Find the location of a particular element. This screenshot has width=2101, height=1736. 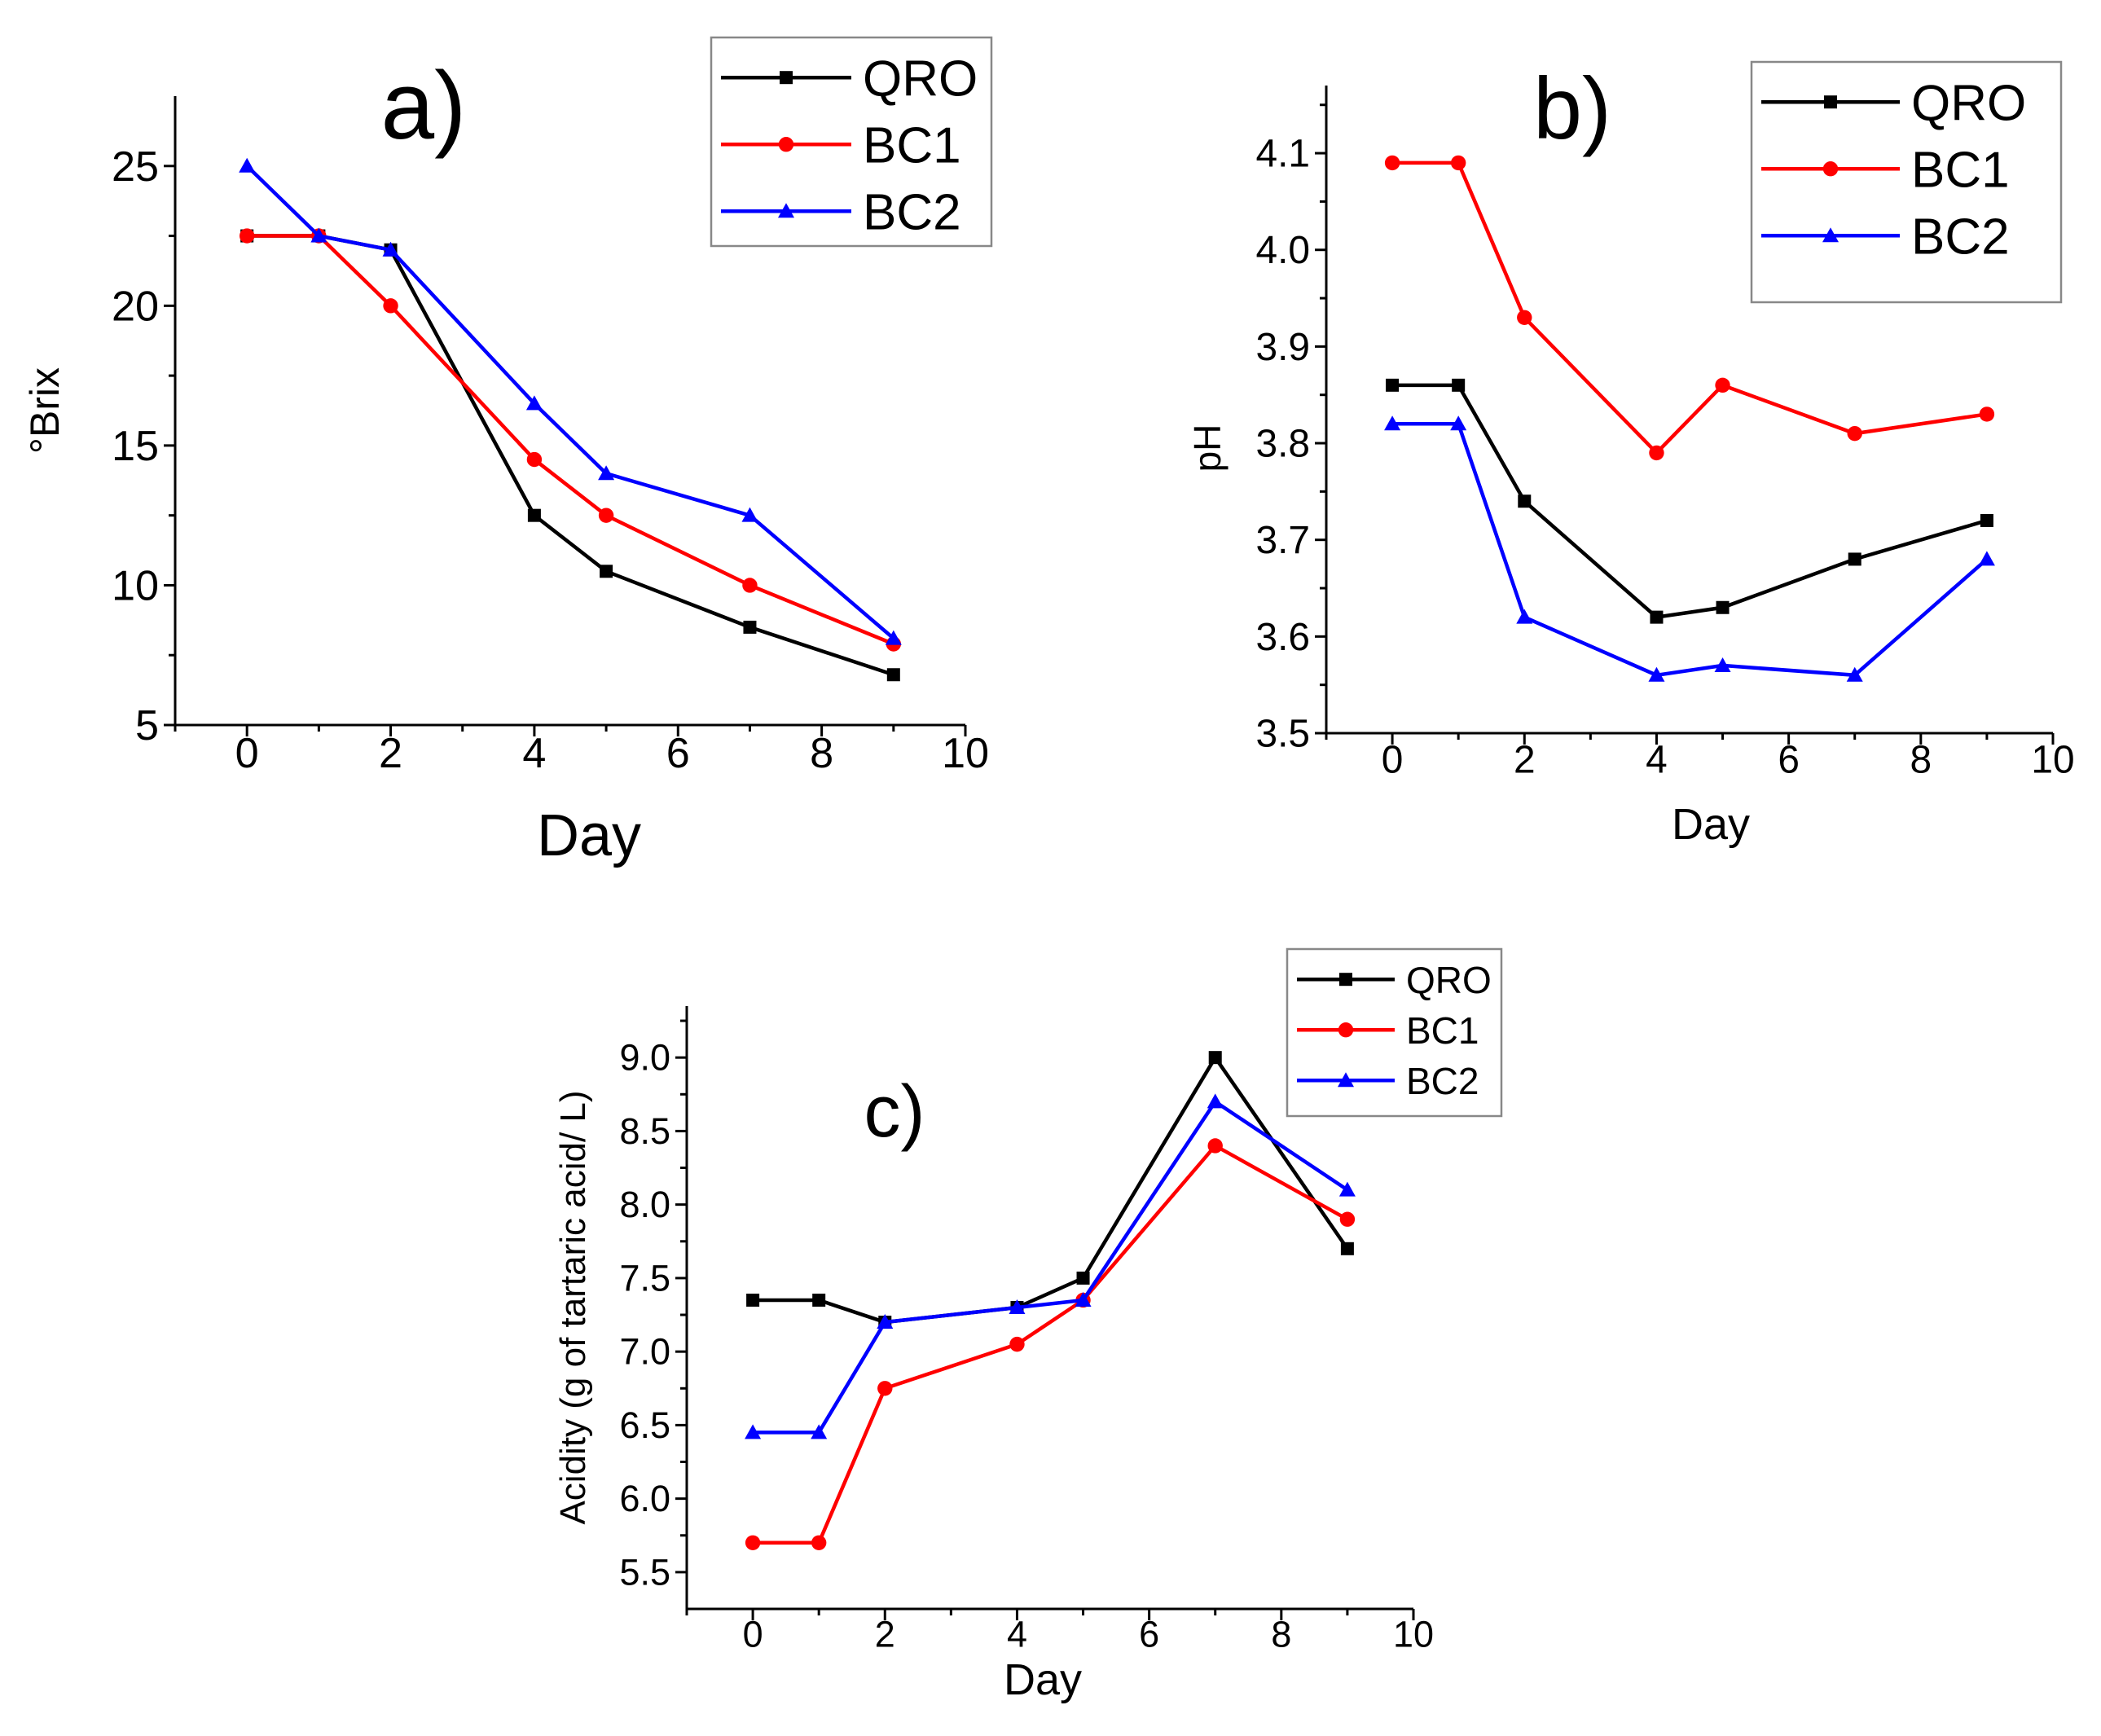

x-tick-label: 4 is located at coordinates (1017, 1634).